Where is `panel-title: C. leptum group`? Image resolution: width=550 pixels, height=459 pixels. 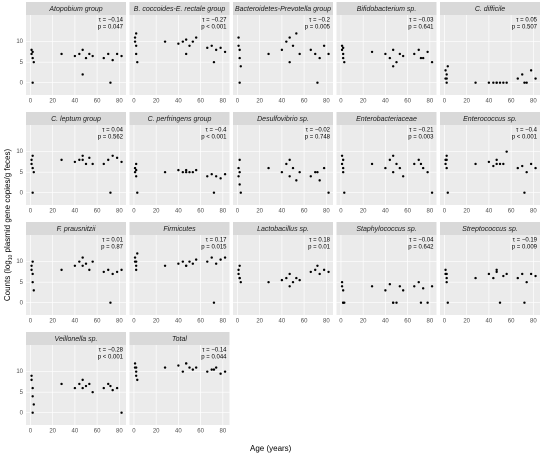 panel-title: C. leptum group is located at coordinates (76, 119).